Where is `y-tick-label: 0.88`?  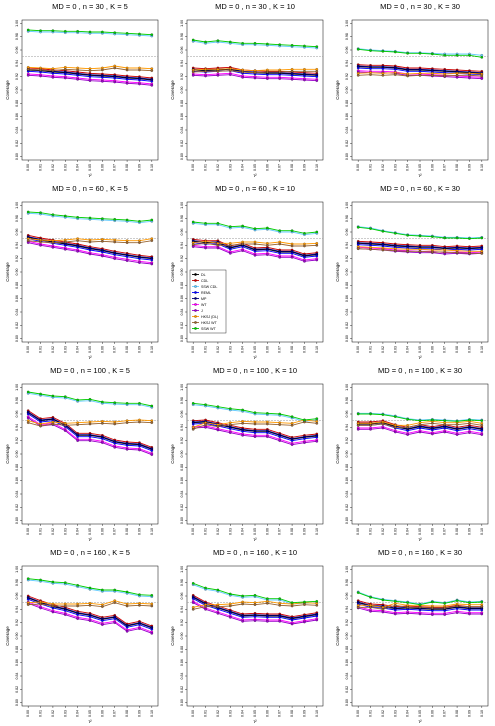
y-tick-label: 0.88 is located at coordinates (182, 103).